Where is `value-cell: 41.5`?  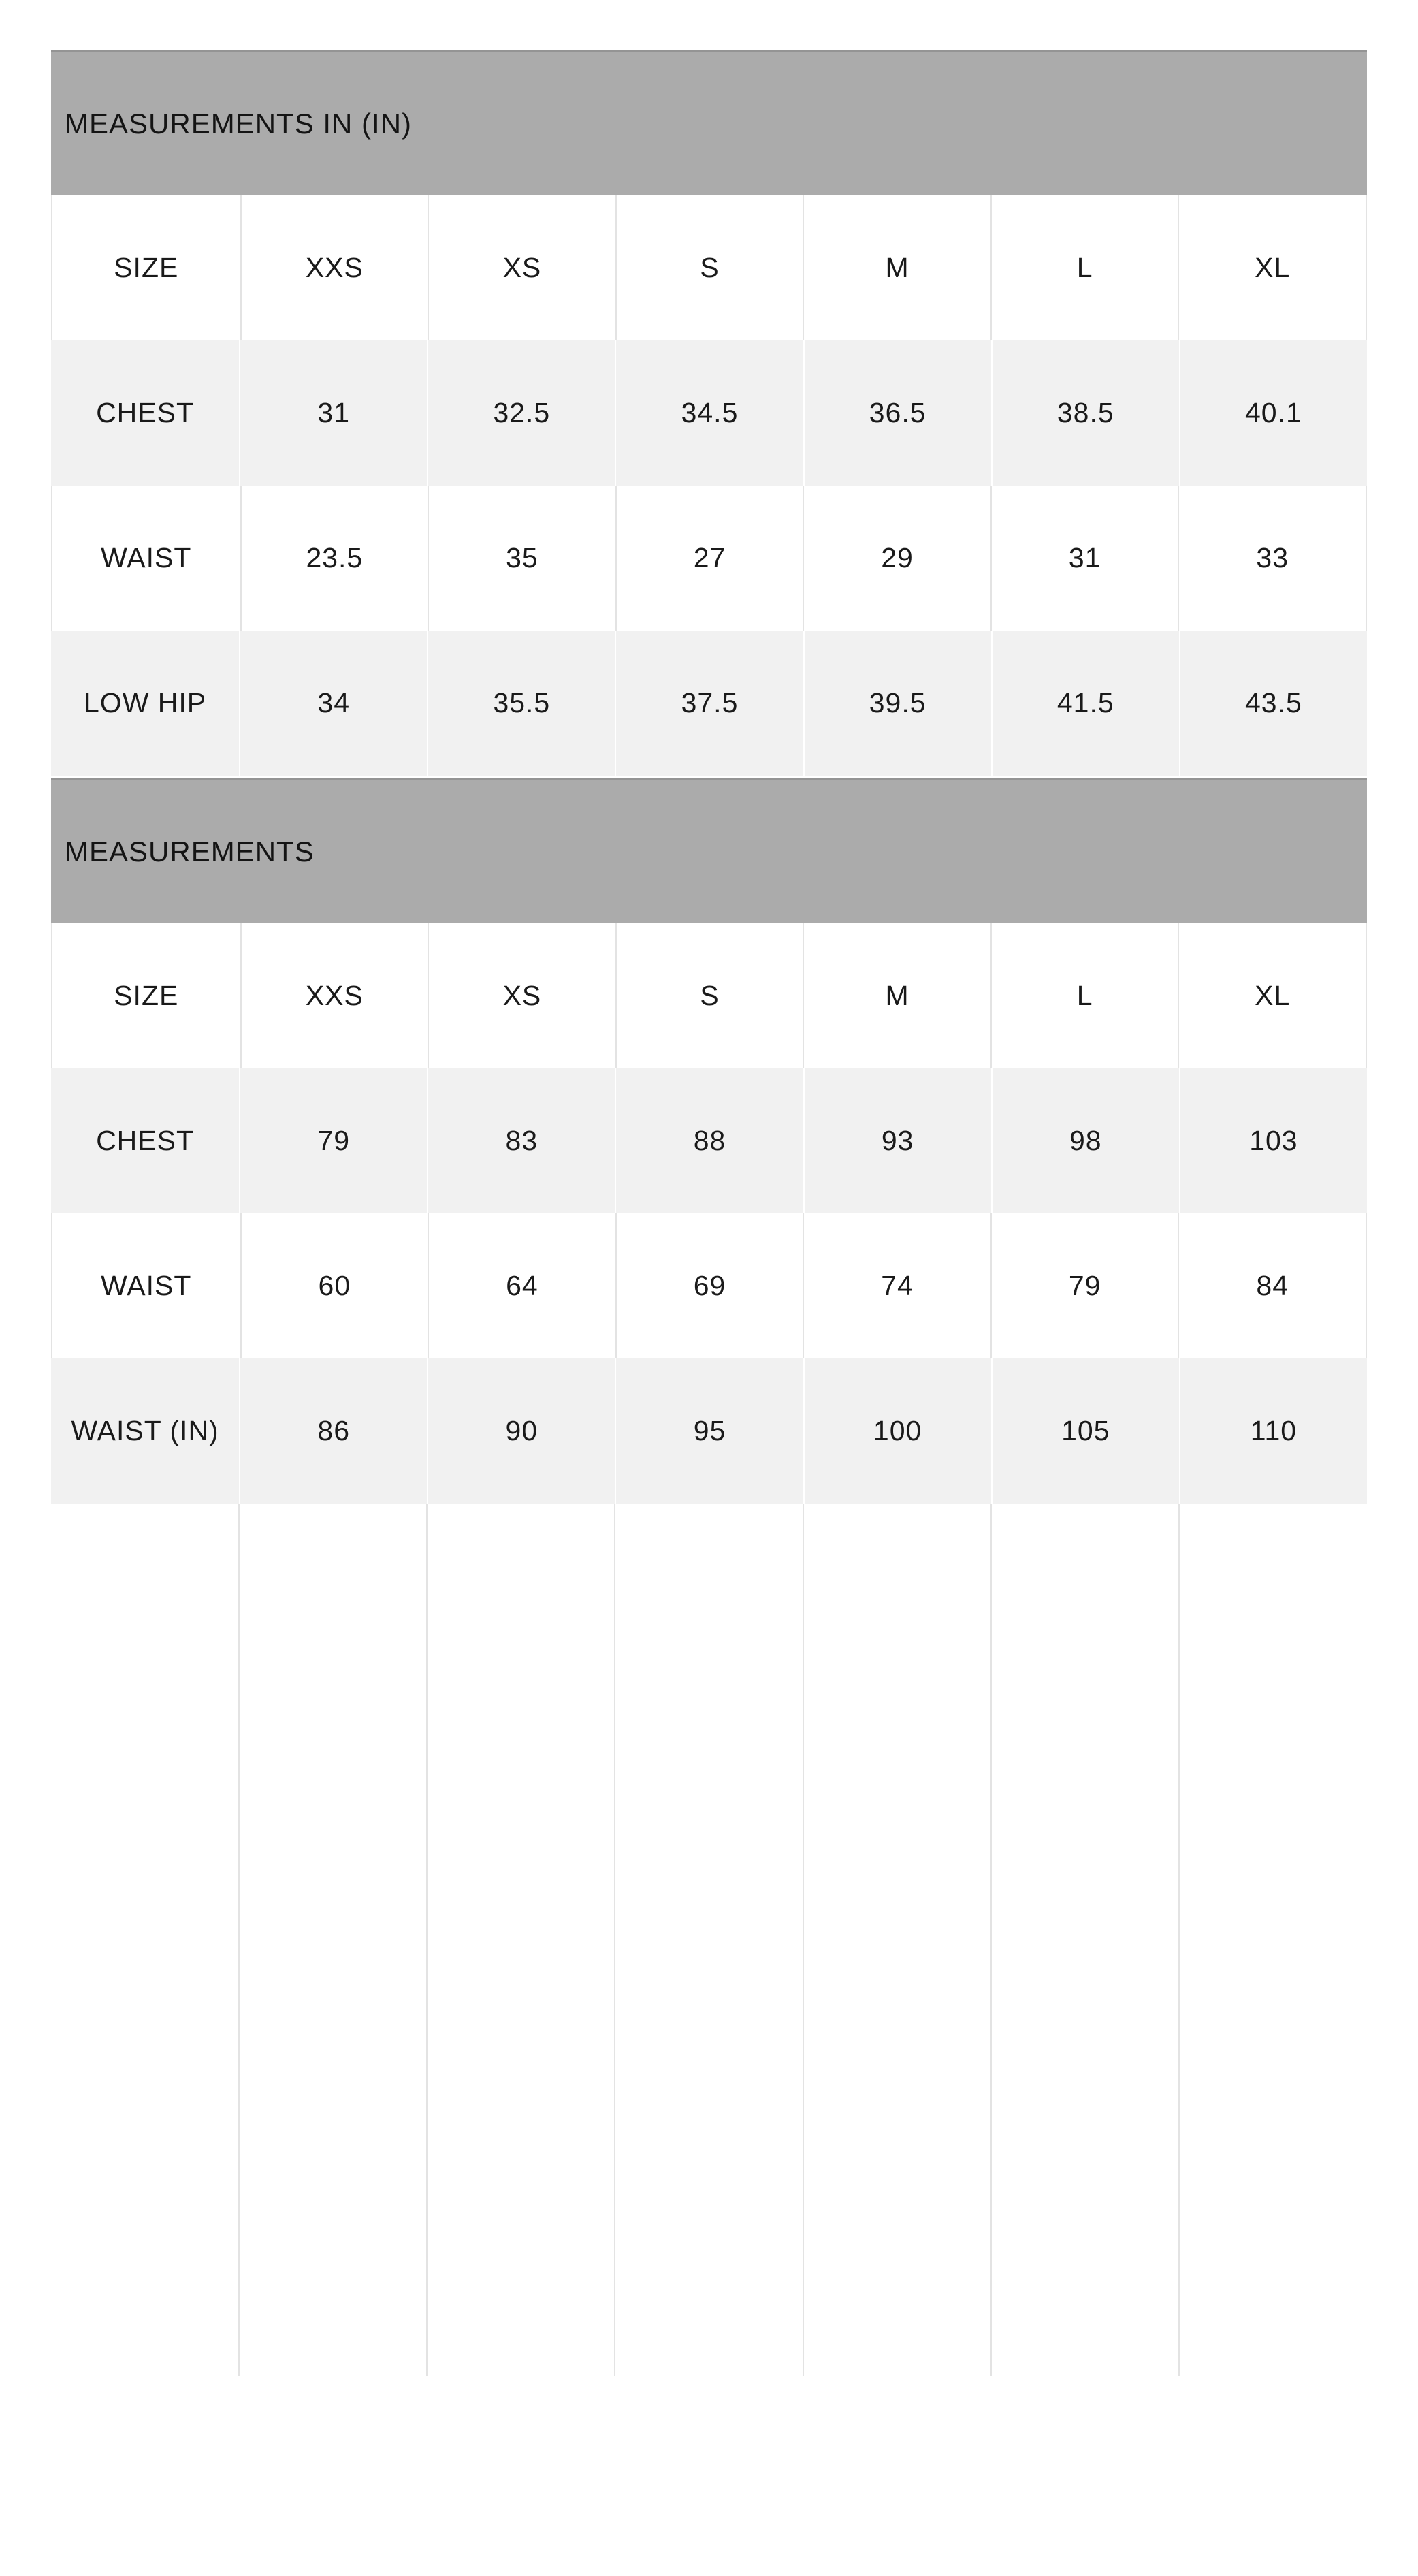 value-cell: 41.5 is located at coordinates (1084, 703).